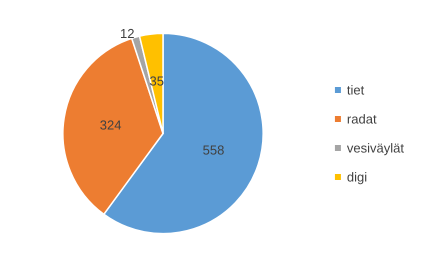  What do you see at coordinates (213, 150) in the screenshot?
I see `data-label: 558` at bounding box center [213, 150].